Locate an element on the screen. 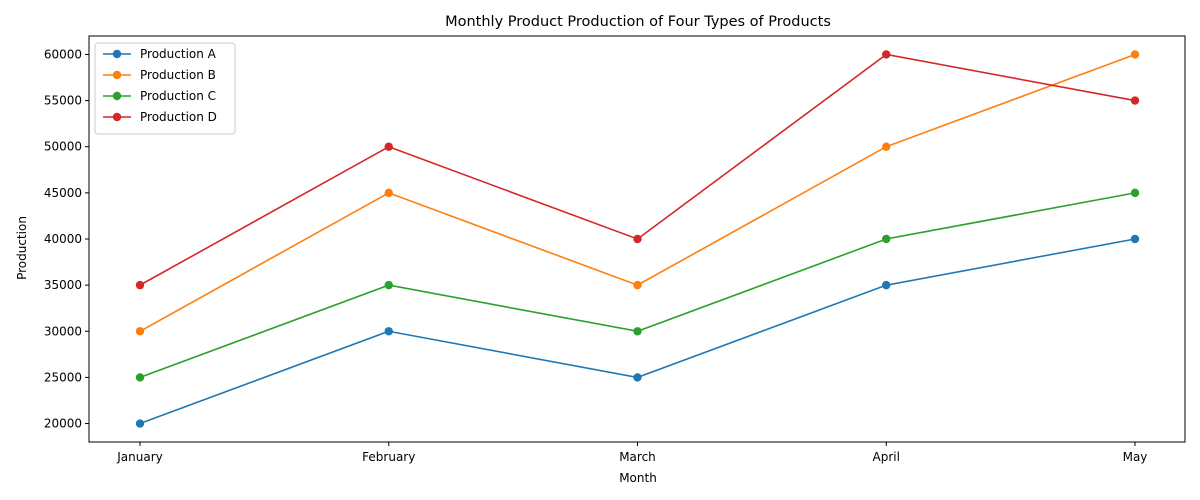 Image resolution: width=1200 pixels, height=500 pixels. x-axis-label: Month is located at coordinates (638, 478).